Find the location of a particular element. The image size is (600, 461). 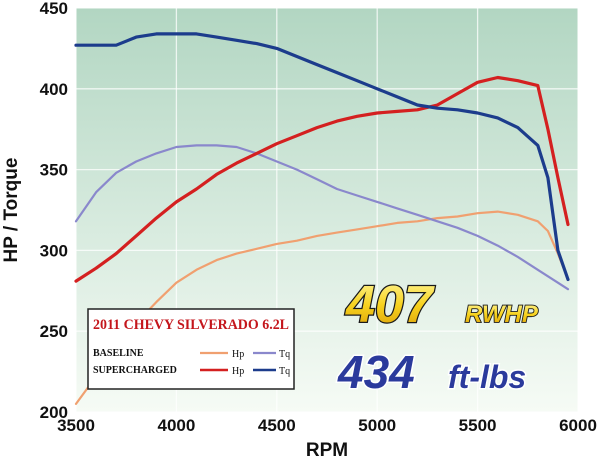

y-tick-label: 400 is located at coordinates (54, 89).